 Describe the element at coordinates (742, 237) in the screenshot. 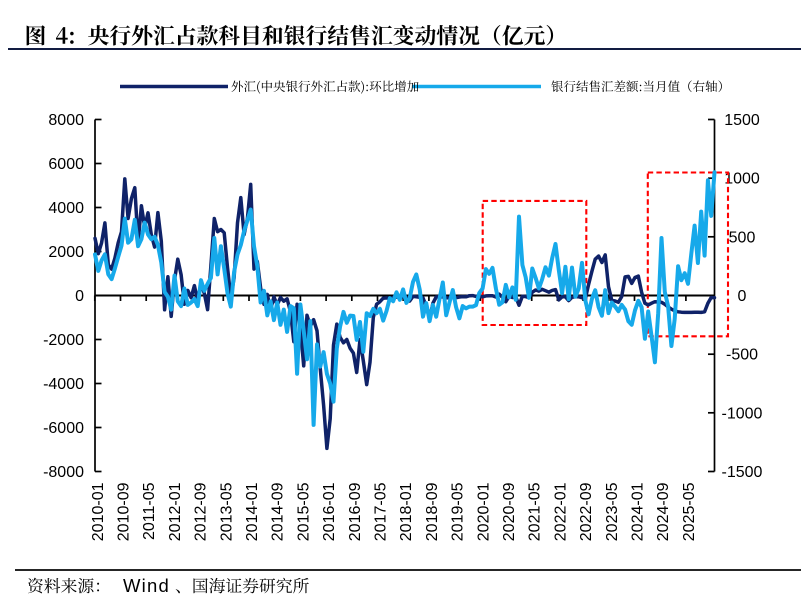

I see `svg-text: 500` at that location.